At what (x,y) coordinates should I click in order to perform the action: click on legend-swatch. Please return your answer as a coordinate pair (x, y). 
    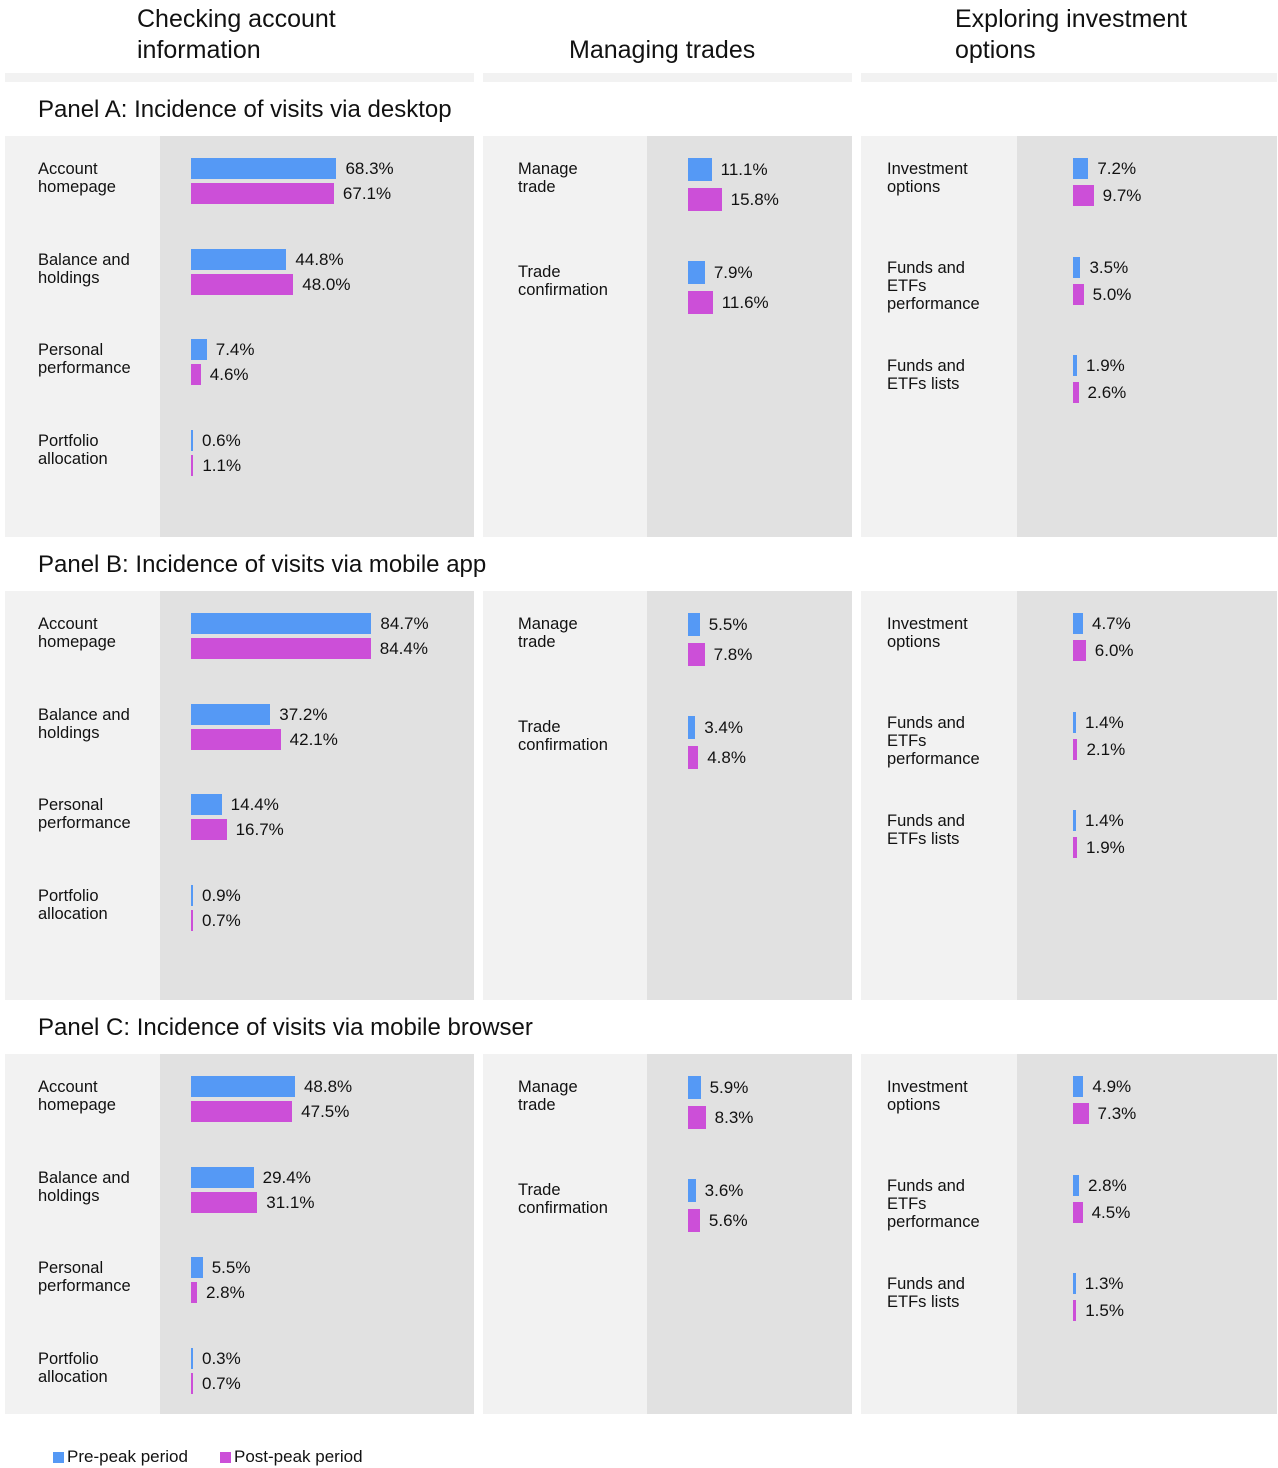
    Looking at the image, I should click on (58, 1457).